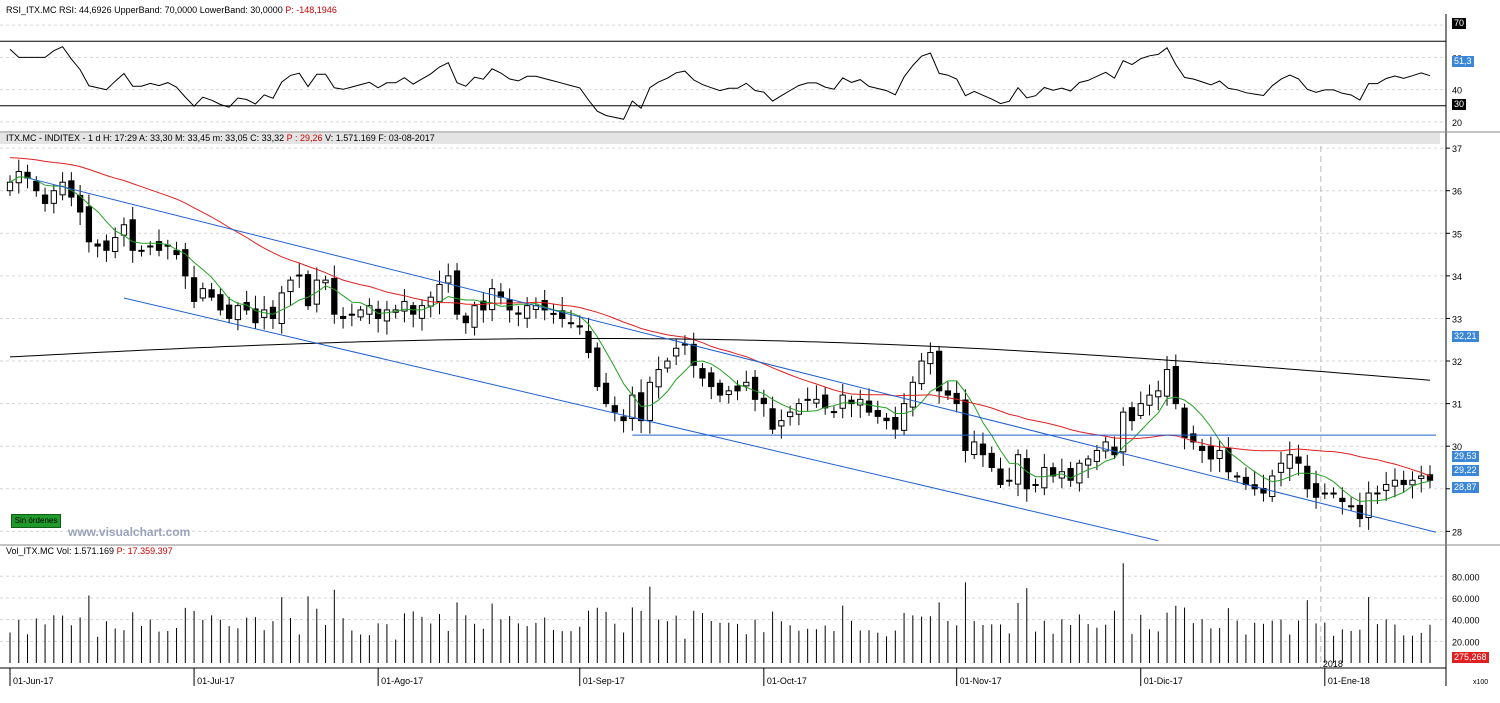 The height and width of the screenshot is (703, 1500). Describe the element at coordinates (129, 532) in the screenshot. I see `watermark: www.visualchart.com` at that location.